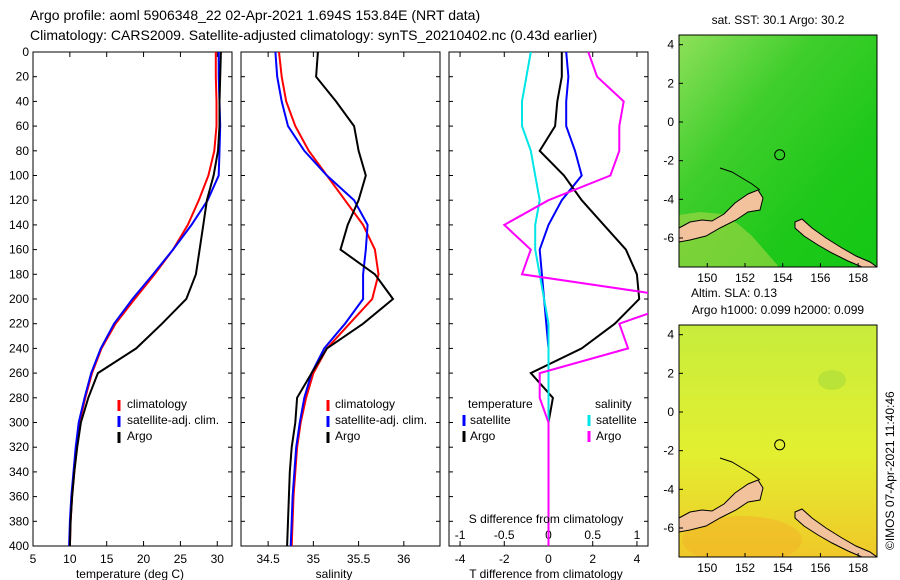 The width and height of the screenshot is (900, 580). Describe the element at coordinates (734, 293) in the screenshot. I see `sla-map-title: Altim. SLA: 0.13` at that location.